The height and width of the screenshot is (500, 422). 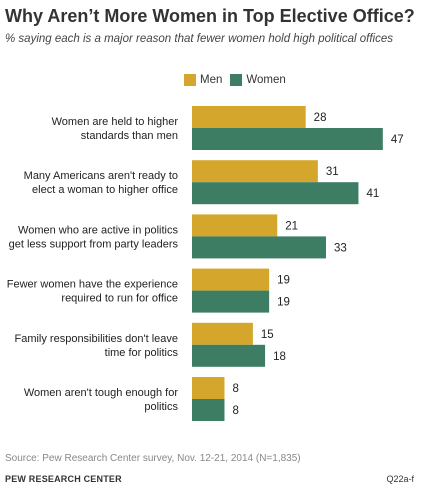 What do you see at coordinates (211, 80) in the screenshot?
I see `legend-label-men: Men` at bounding box center [211, 80].